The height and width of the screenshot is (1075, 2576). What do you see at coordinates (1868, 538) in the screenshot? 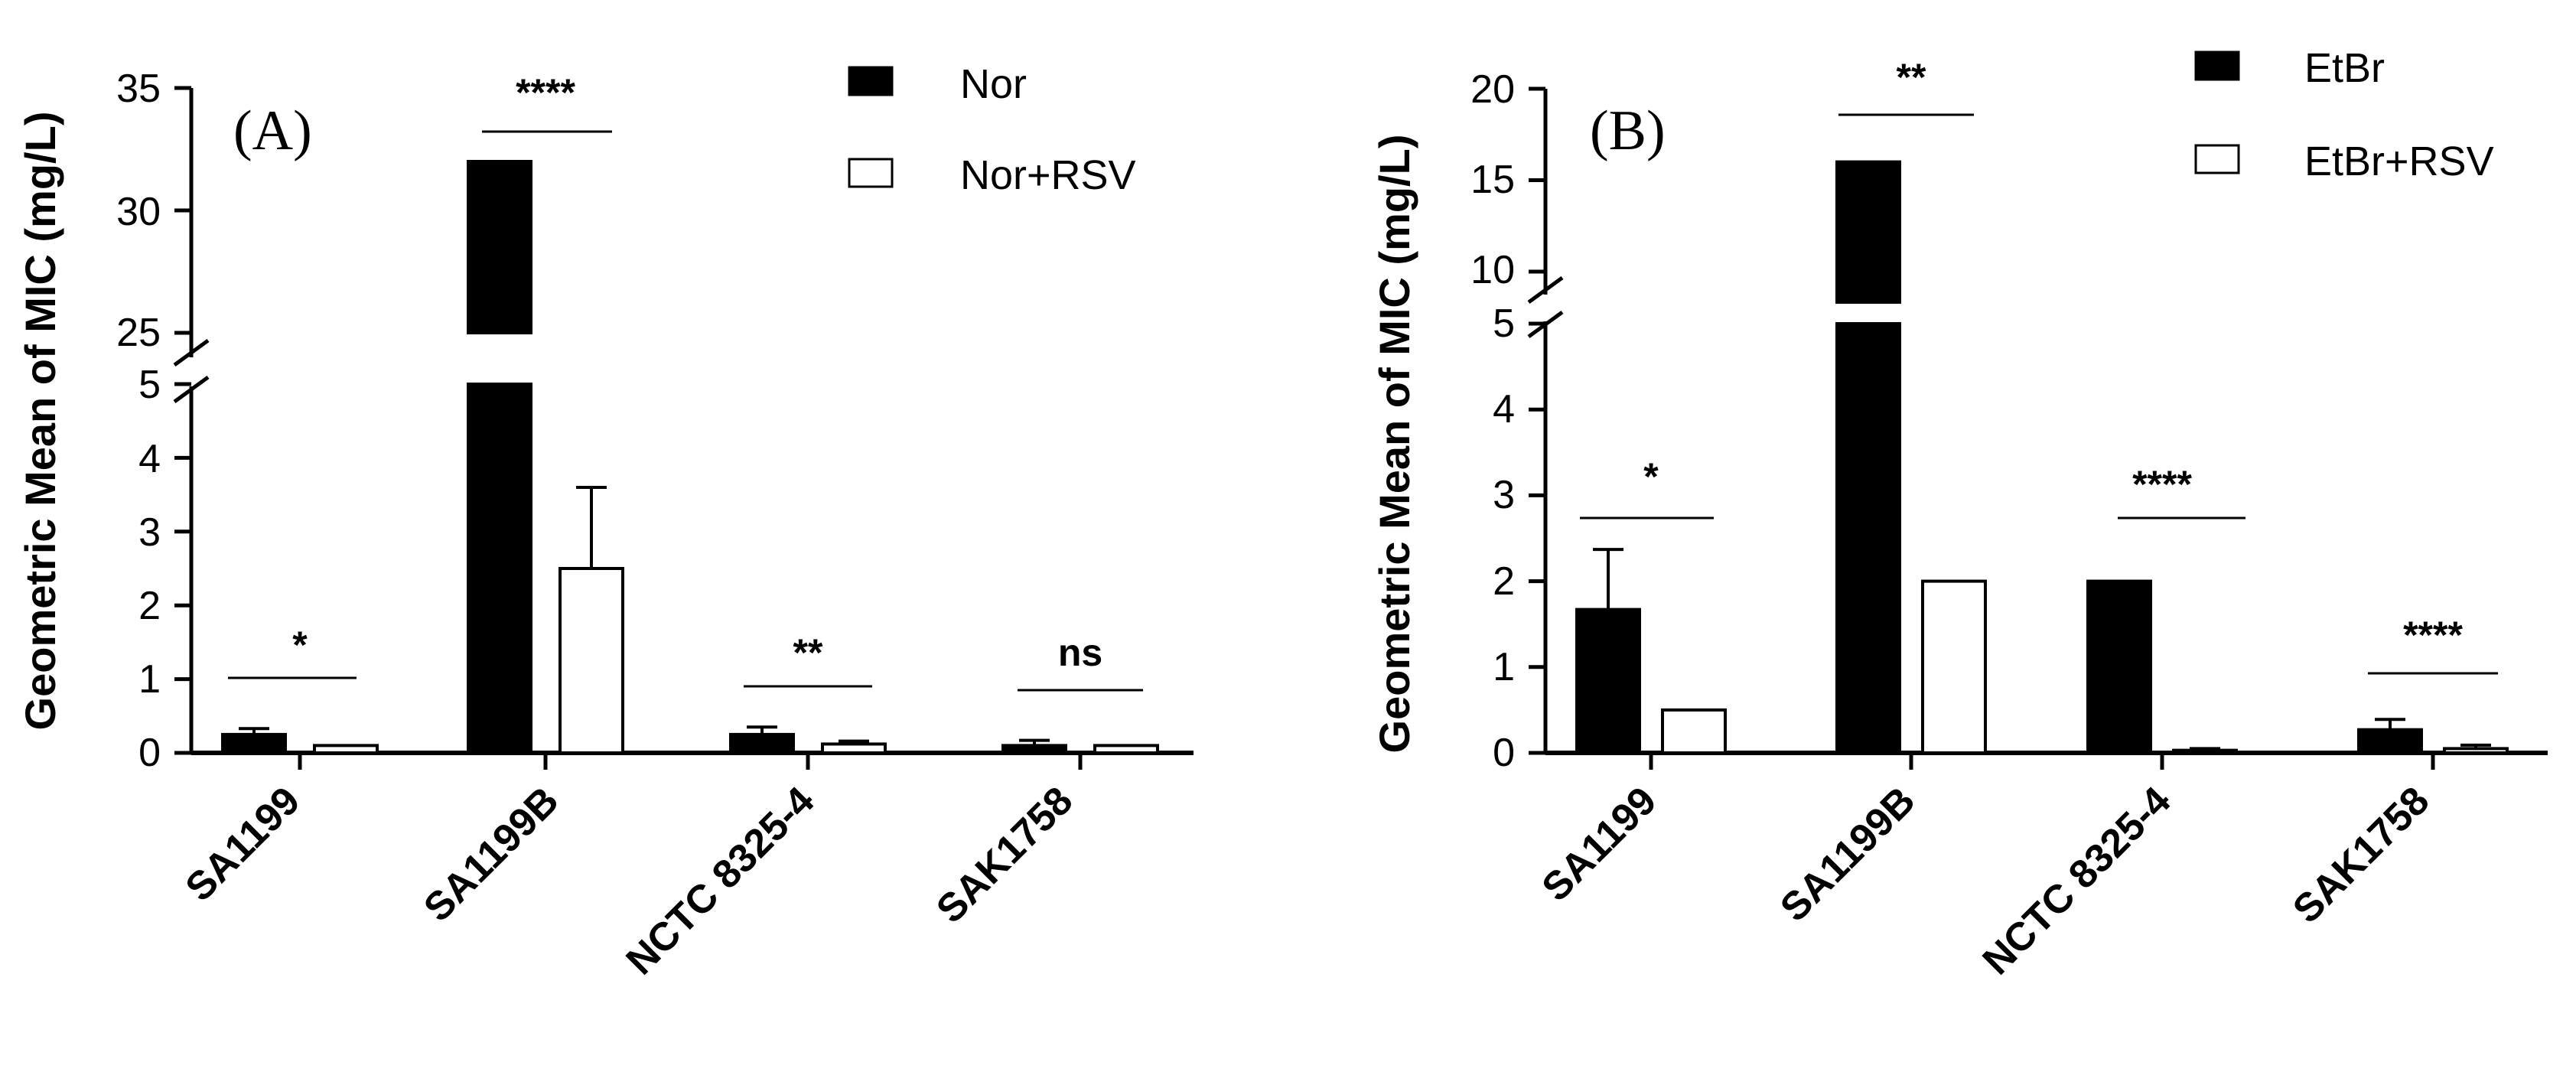
I see `bar-etbr-sa1199b-lower` at bounding box center [1868, 538].